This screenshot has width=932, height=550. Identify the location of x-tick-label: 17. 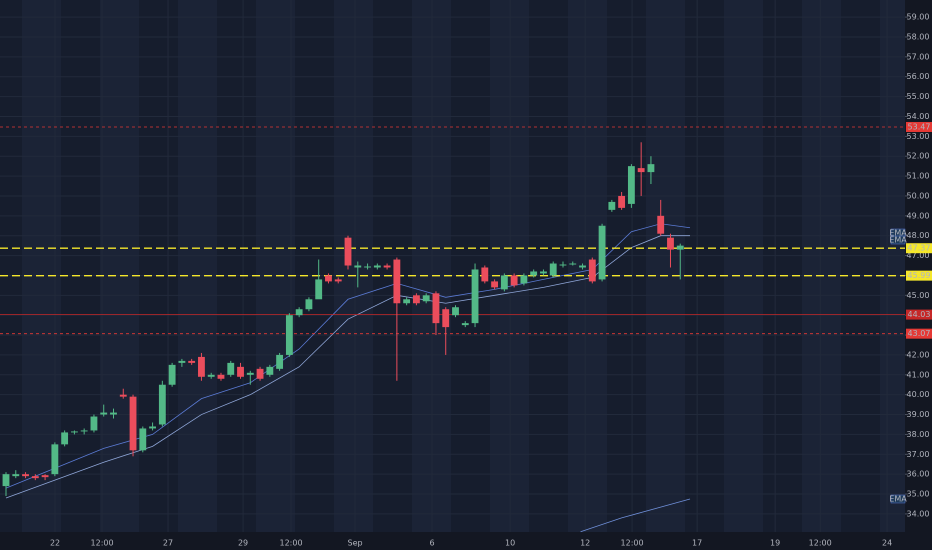
(697, 543).